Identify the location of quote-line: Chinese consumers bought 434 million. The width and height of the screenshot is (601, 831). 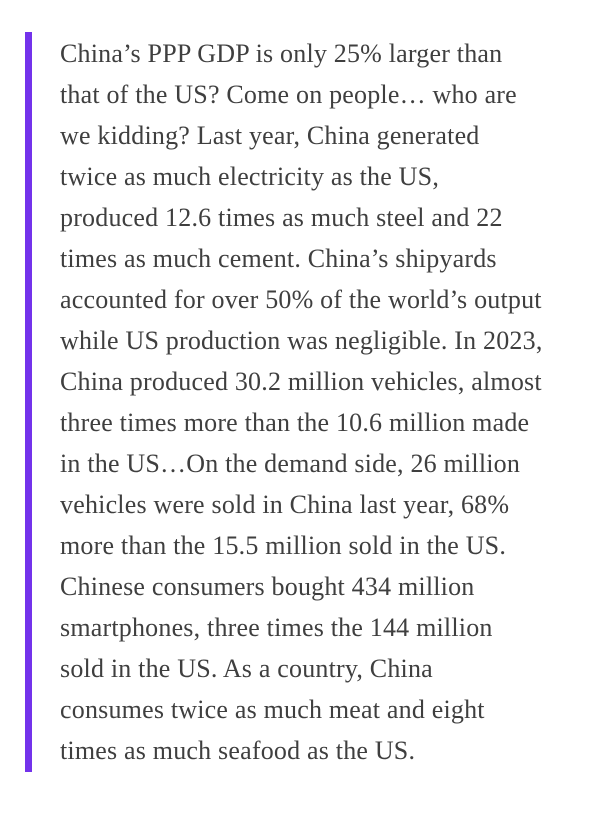
(267, 586).